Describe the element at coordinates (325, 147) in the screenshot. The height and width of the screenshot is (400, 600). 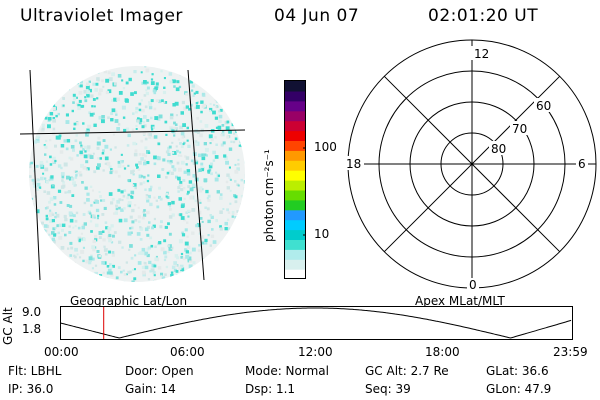
I see `colorbar-tick-100: 100` at that location.